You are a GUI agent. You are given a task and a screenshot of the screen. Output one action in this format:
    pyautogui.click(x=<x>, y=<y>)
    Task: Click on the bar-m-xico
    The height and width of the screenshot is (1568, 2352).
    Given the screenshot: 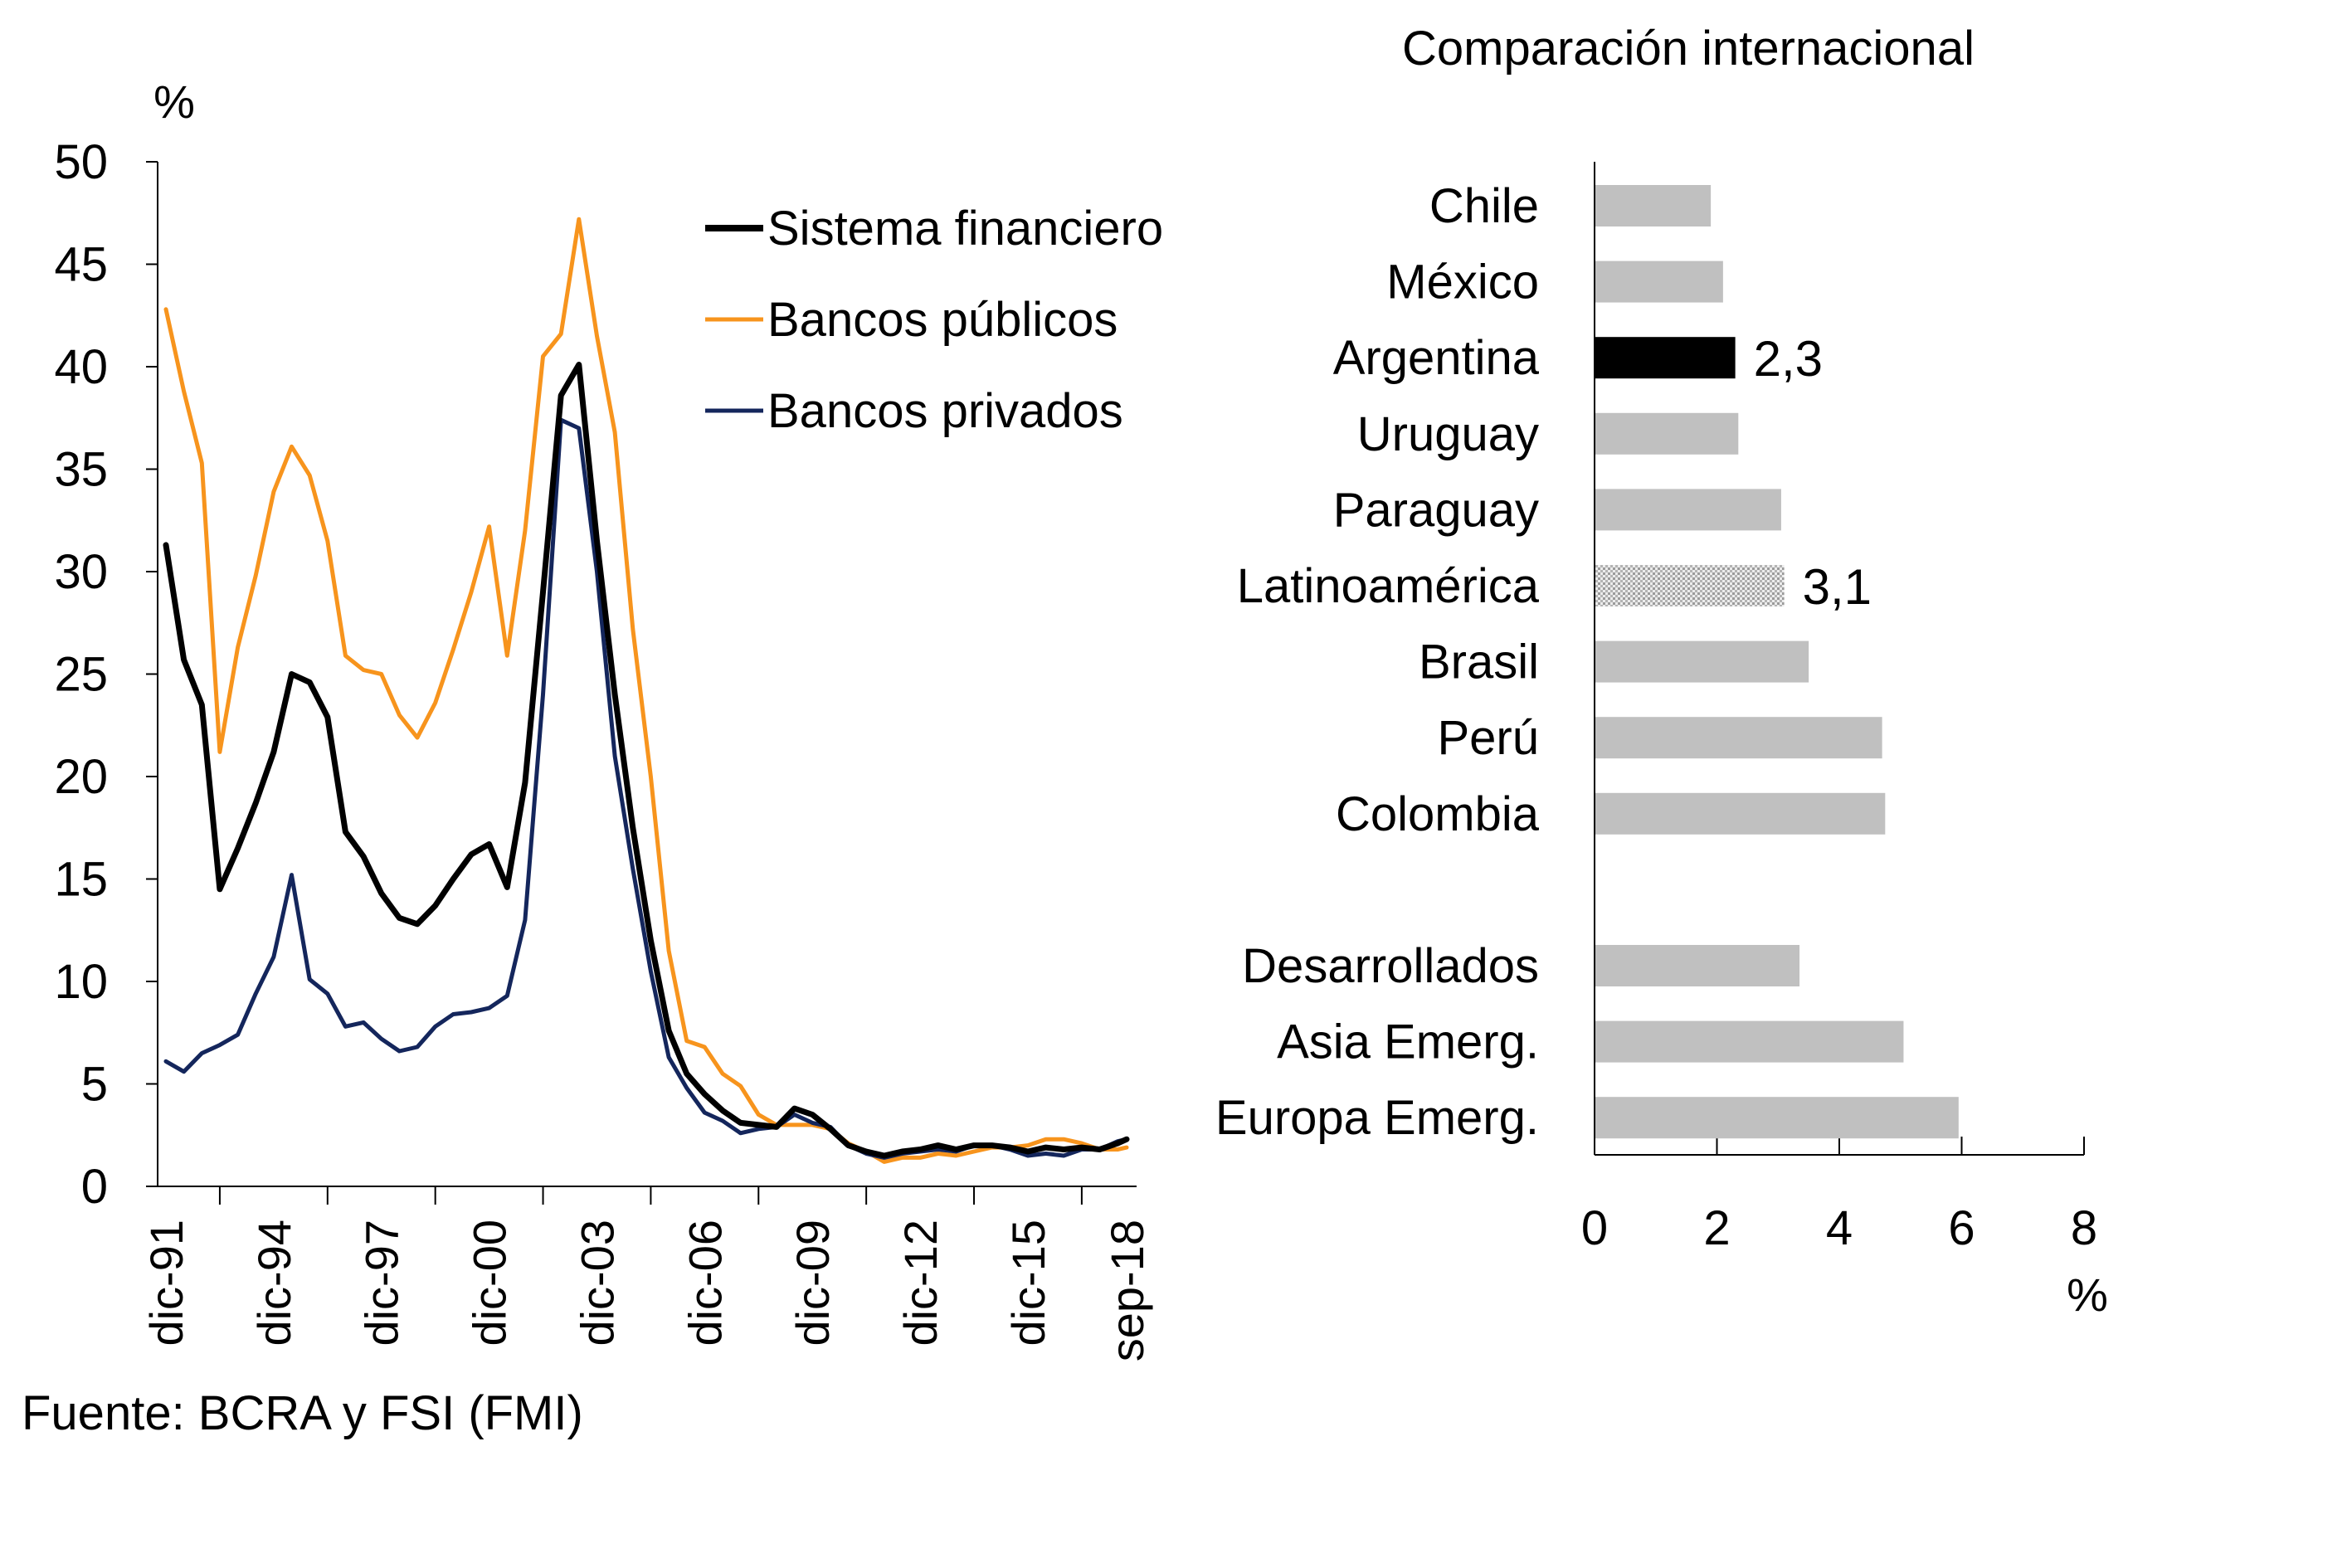 What is the action you would take?
    pyautogui.click(x=1659, y=282)
    